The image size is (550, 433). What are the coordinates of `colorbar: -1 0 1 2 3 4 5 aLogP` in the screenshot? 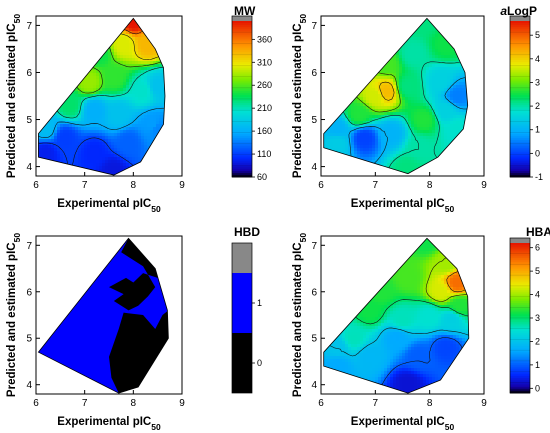 It's located at (521, 93).